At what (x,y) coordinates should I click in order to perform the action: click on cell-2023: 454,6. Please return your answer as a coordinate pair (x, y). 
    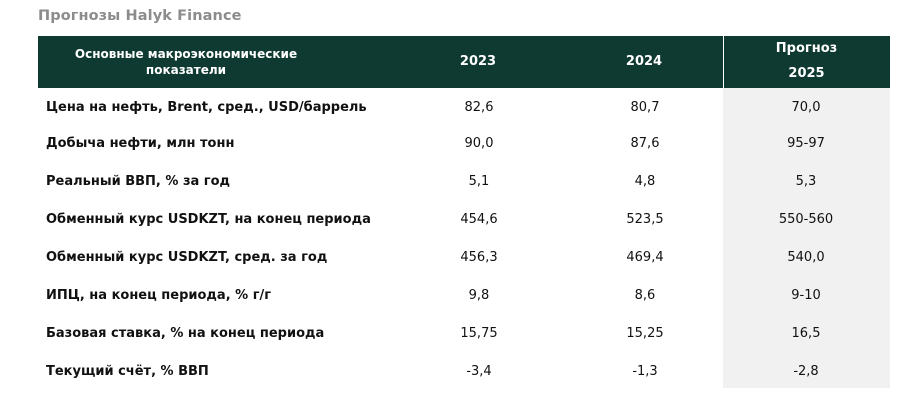
    Looking at the image, I should click on (479, 219).